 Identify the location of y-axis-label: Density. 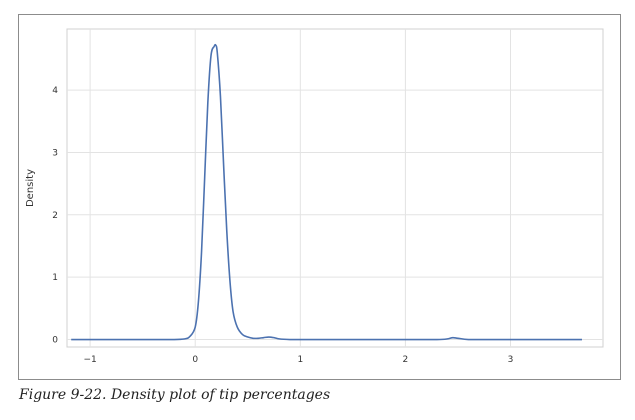
(30, 188).